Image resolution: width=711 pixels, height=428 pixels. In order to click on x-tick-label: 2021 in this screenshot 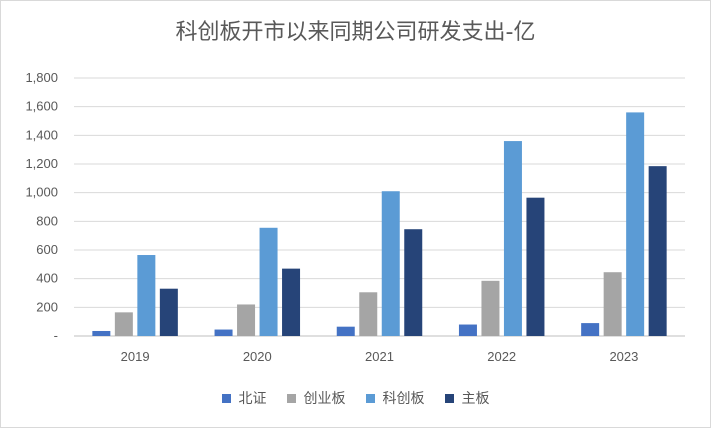, I will do `click(379, 356)`.